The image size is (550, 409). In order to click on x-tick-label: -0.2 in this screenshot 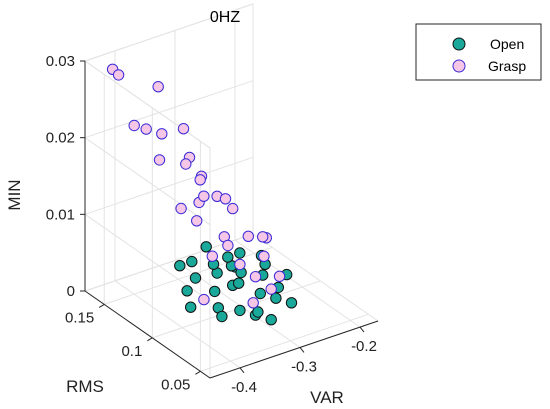, I will do `click(364, 346)`.